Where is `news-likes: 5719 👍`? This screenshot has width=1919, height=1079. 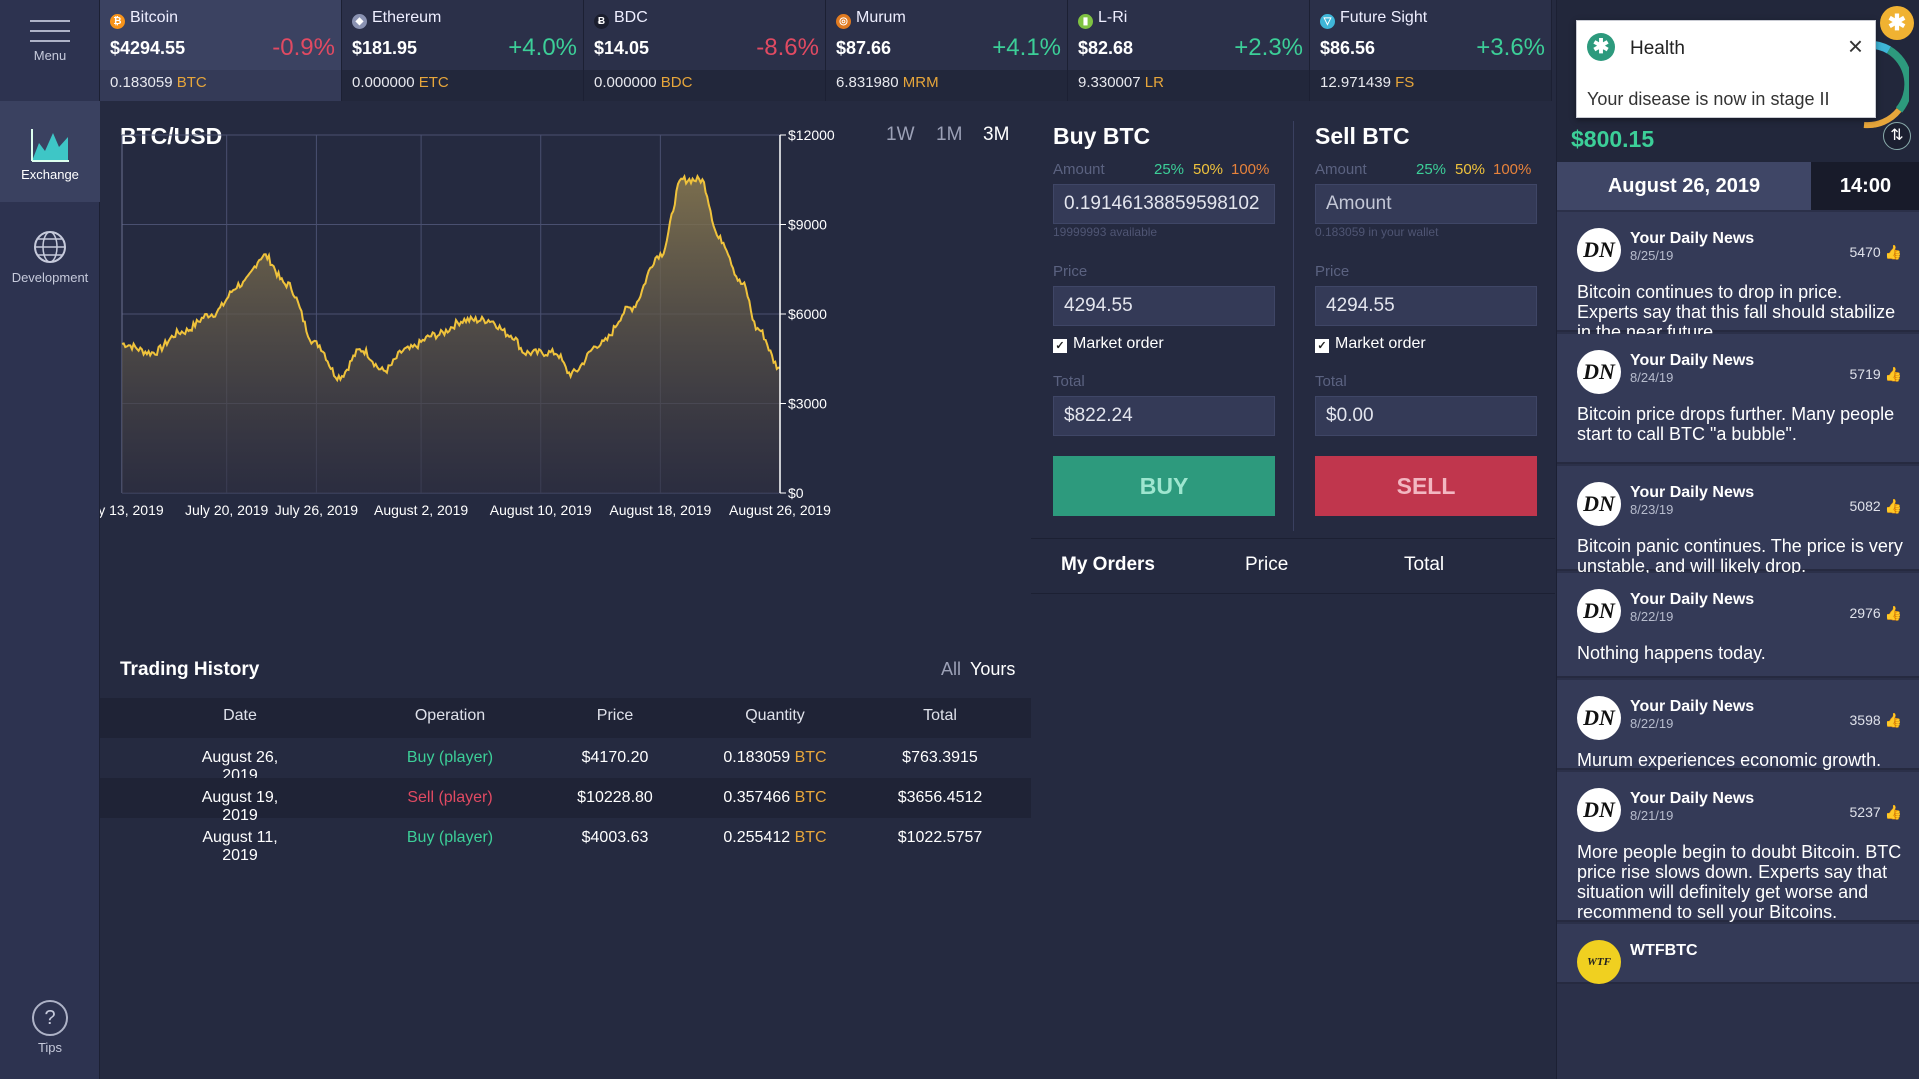 news-likes: 5719 👍 is located at coordinates (1876, 374).